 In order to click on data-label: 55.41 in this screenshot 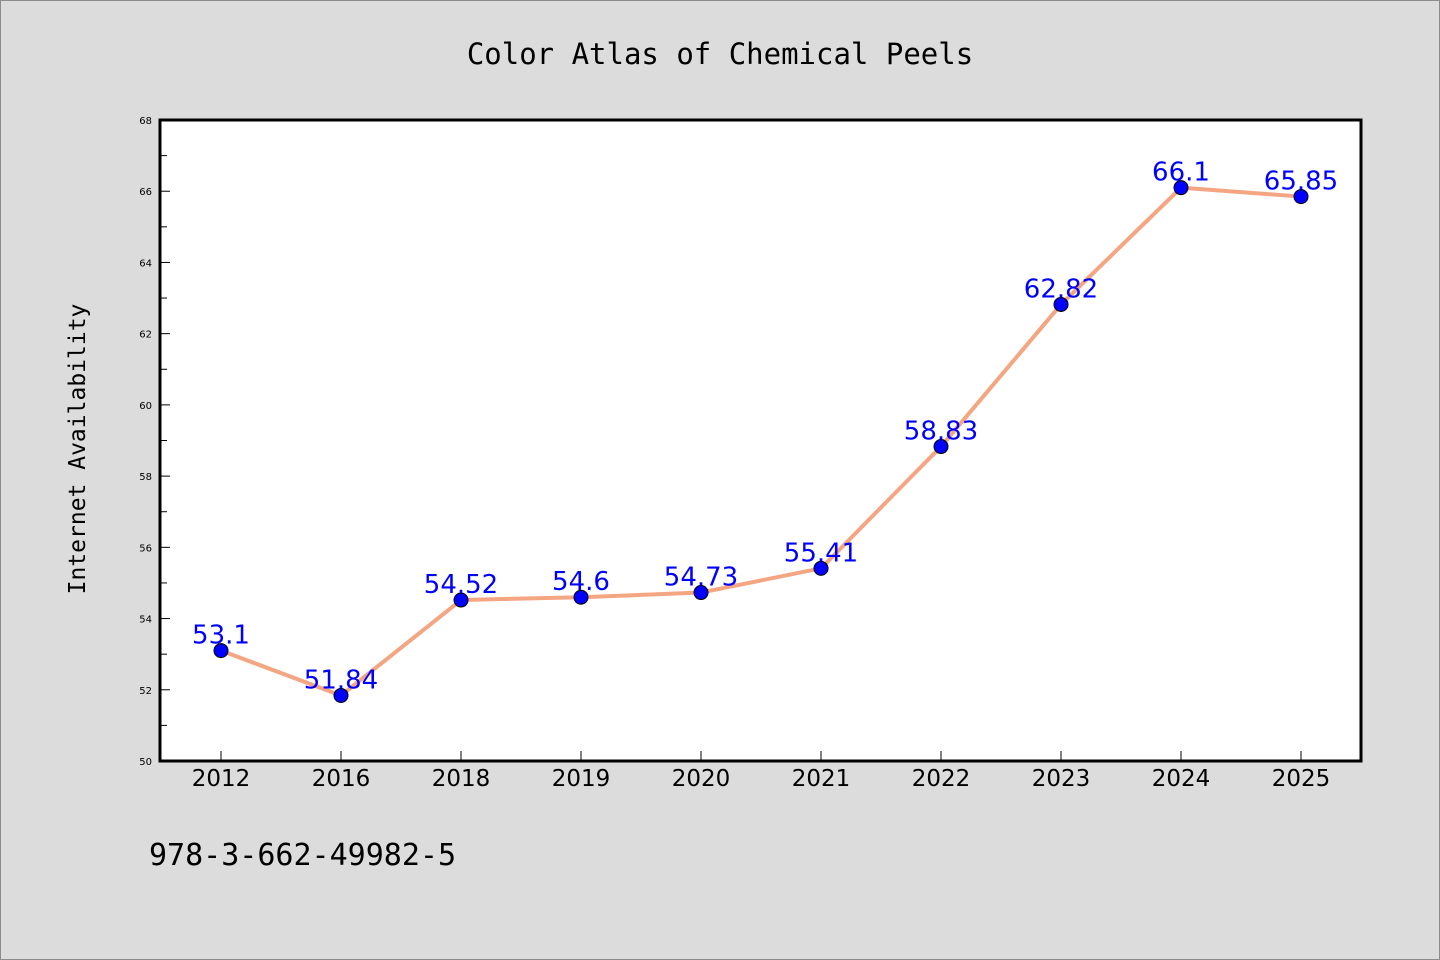, I will do `click(821, 553)`.